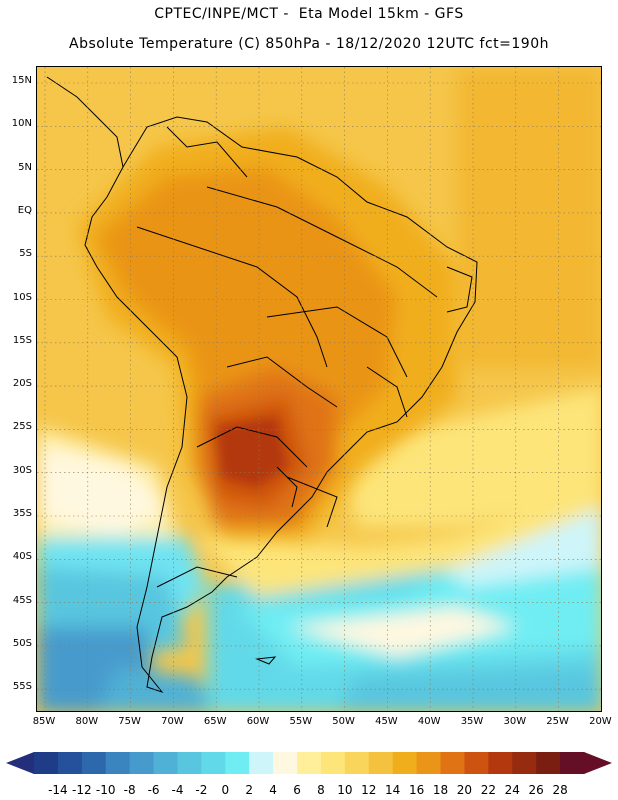 The height and width of the screenshot is (800, 618). What do you see at coordinates (557, 721) in the screenshot?
I see `lon-label: 25W` at bounding box center [557, 721].